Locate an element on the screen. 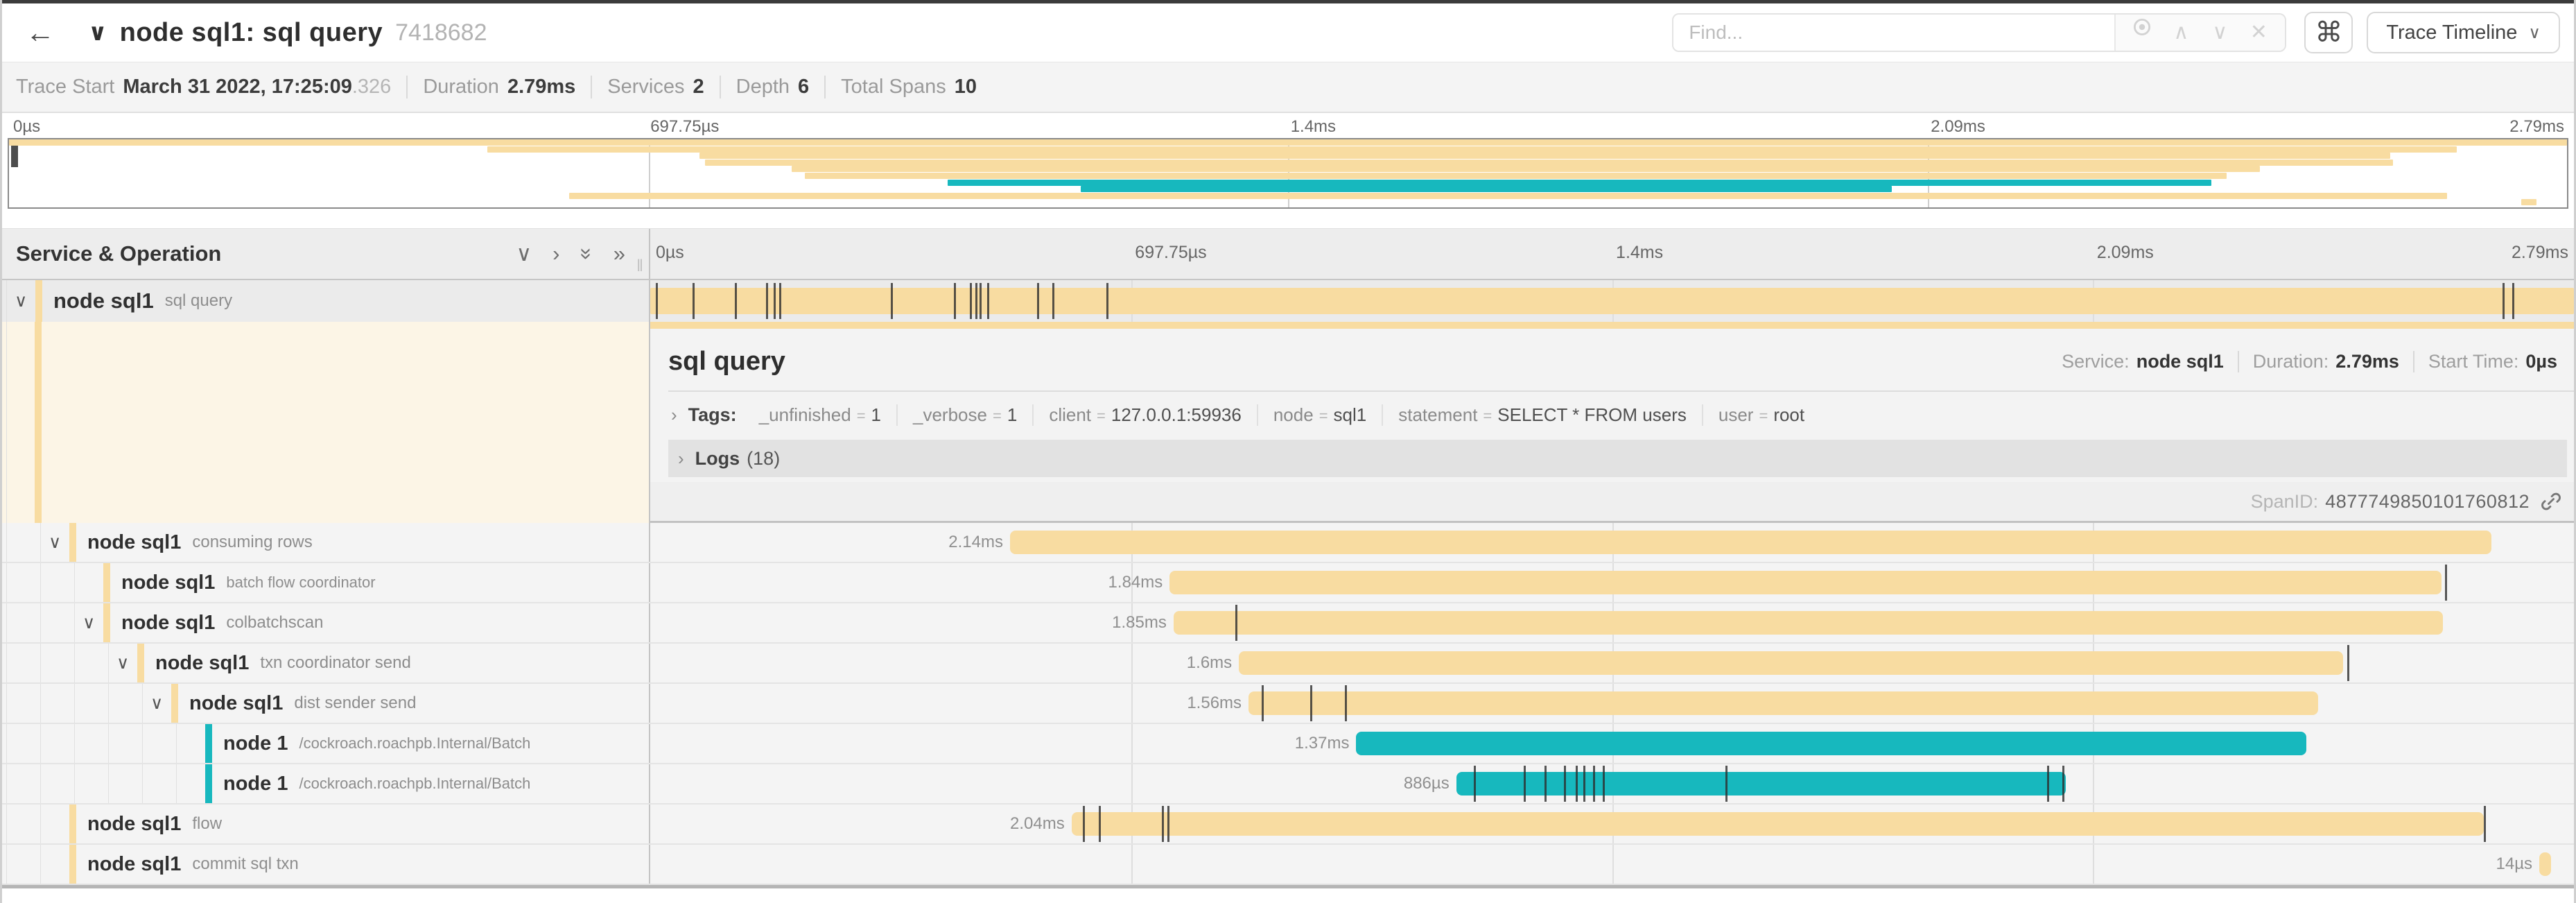  span-timeline-track: 1.37ms is located at coordinates (1612, 743).